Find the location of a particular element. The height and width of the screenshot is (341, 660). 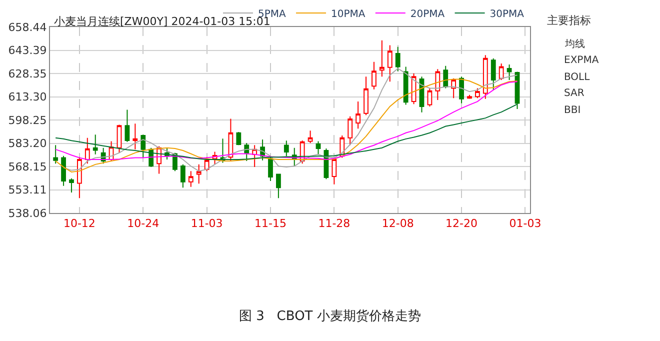

x-tick-label: 11-03 is located at coordinates (206, 223).